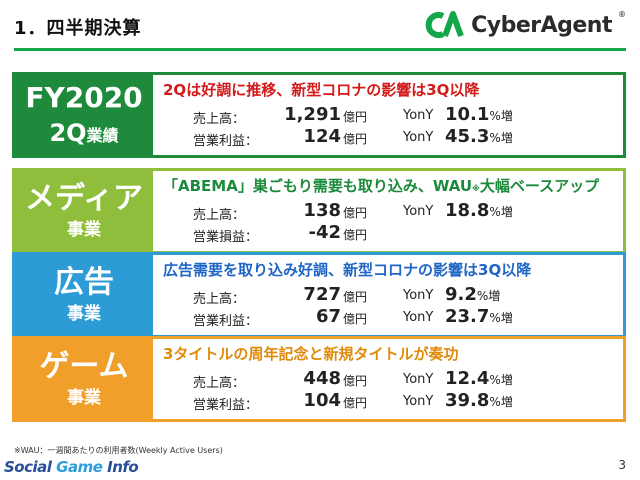  I want to click on row-value: 138, so click(322, 210).